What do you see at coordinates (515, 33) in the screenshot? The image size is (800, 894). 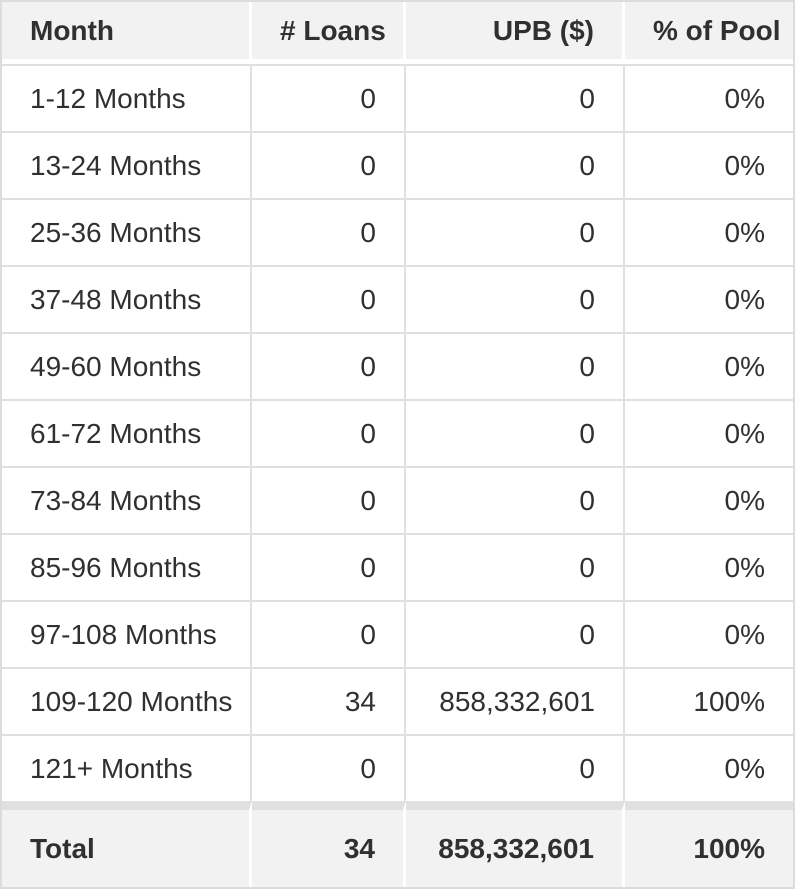 I see `column-header-upb: UPB ($)` at bounding box center [515, 33].